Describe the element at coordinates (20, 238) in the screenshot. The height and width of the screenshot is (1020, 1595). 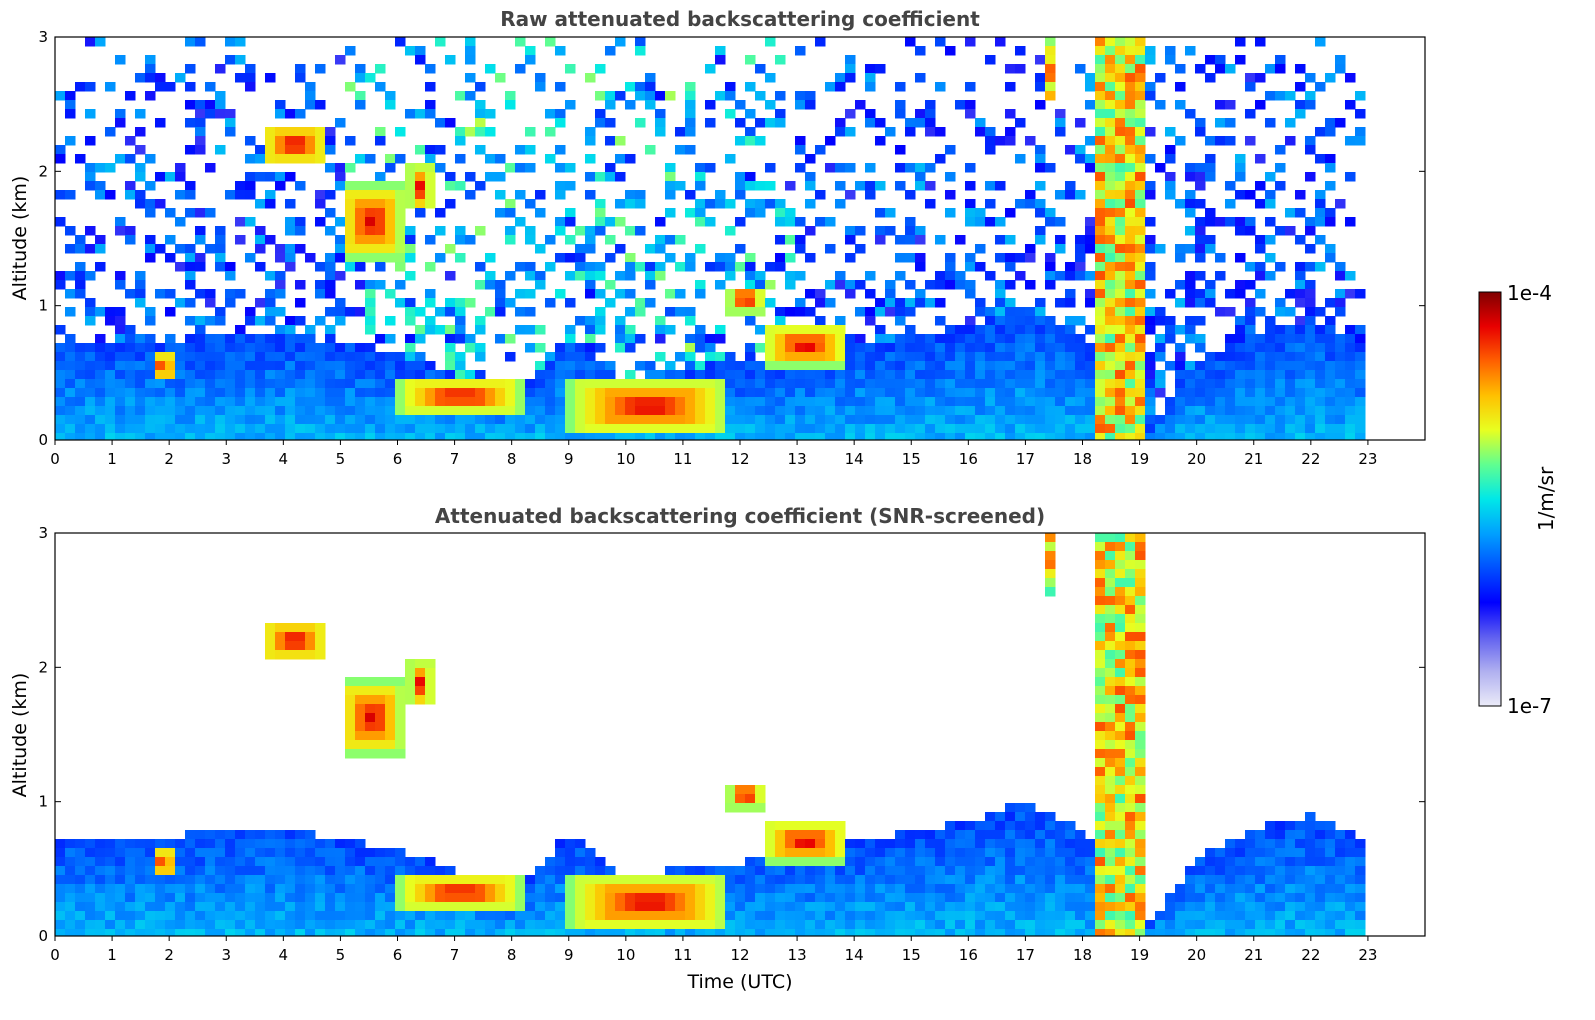
I see `y-axis-label: Altitude (km)` at that location.